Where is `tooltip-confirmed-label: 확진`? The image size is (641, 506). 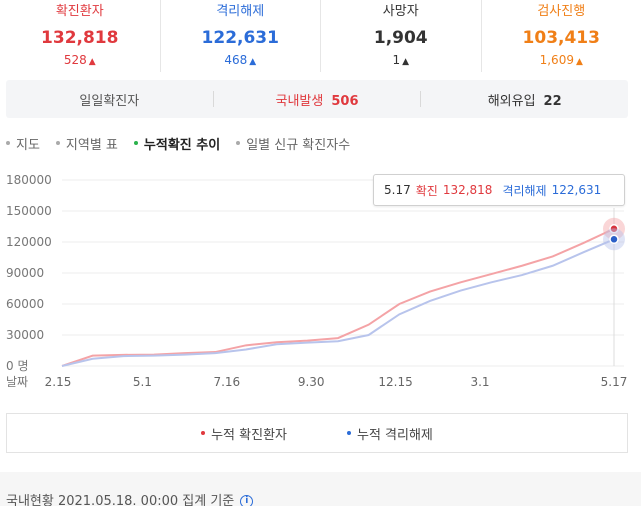
tooltip-confirmed-label: 확진 is located at coordinates (426, 190).